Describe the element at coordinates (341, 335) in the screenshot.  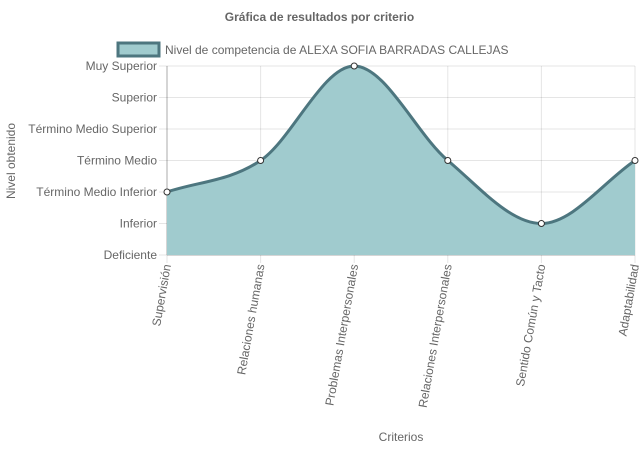
I see `x-tick-label: Problemas Interpersonales` at that location.